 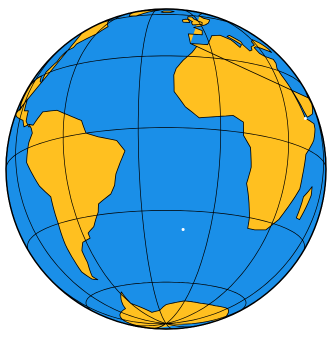 I want to click on land-iceland, so click(x=167, y=11).